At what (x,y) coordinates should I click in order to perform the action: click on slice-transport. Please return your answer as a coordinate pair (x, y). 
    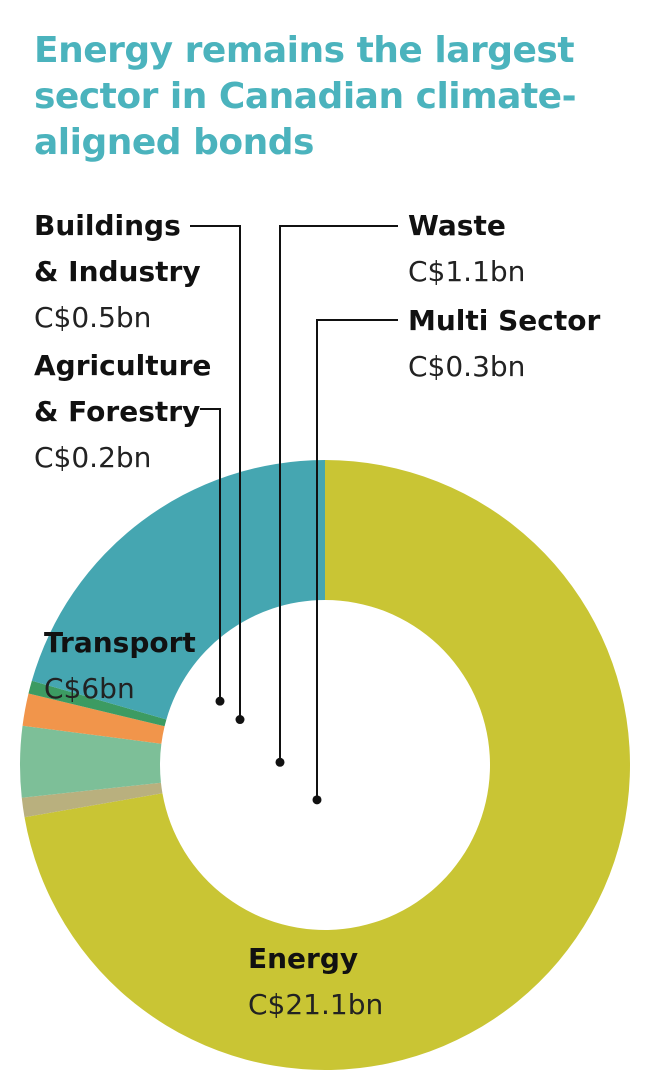
    Looking at the image, I should click on (178, 590).